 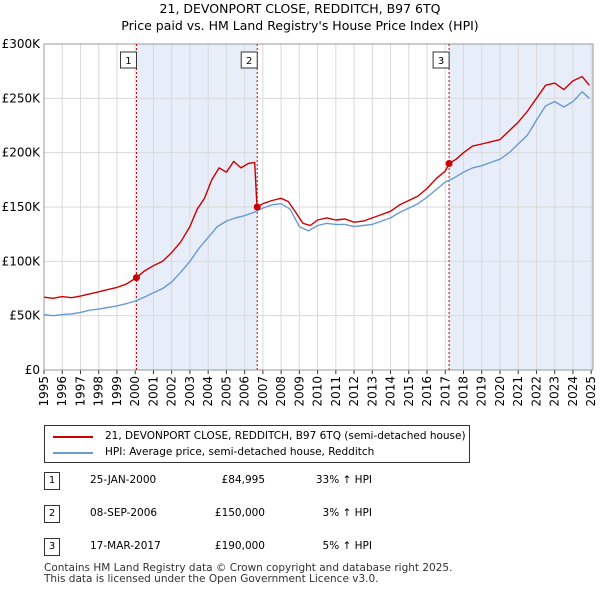 I want to click on x-tick-label: 1998, so click(x=99, y=391).